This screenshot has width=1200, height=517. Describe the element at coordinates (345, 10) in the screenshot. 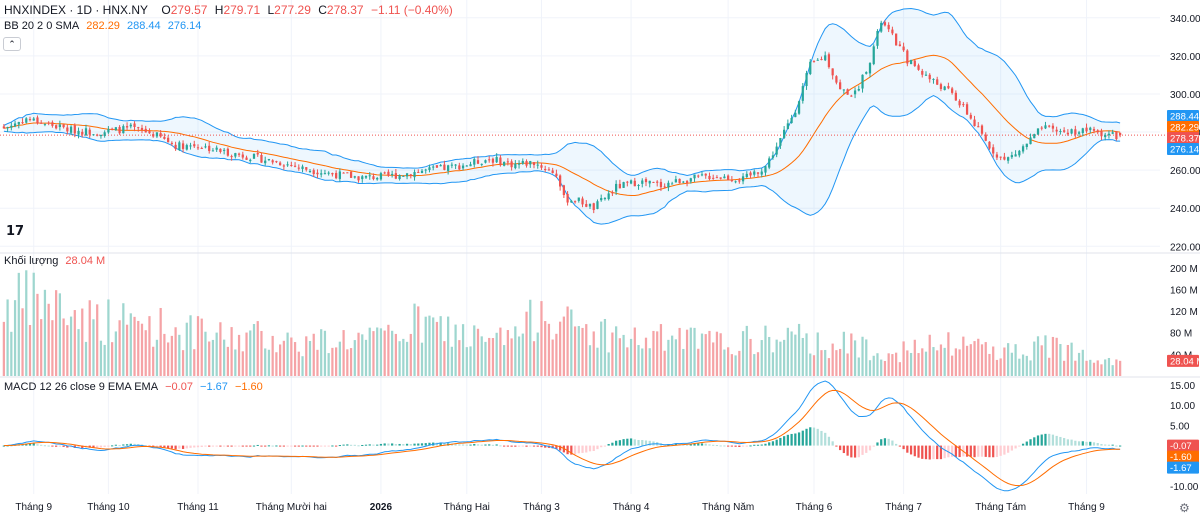

I see `close-value: 278.37` at that location.